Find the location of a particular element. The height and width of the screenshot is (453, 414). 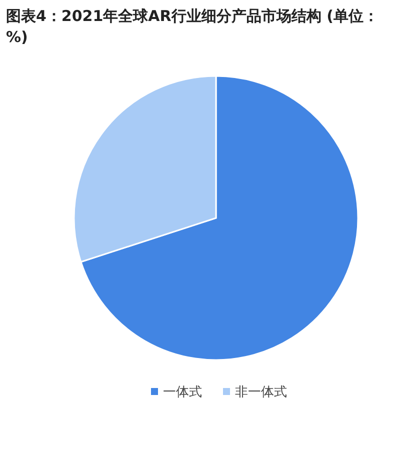

chart-title: 图表4：2021年全球AR行业细分产品市场结构 (单位：%) is located at coordinates (193, 27).